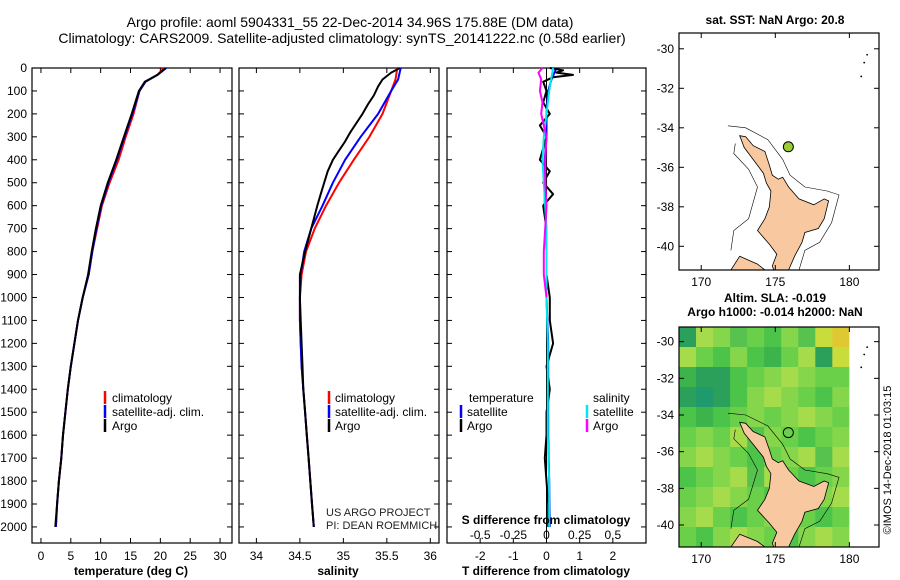  What do you see at coordinates (101, 556) in the screenshot?
I see `x-tick-label: 10` at bounding box center [101, 556].